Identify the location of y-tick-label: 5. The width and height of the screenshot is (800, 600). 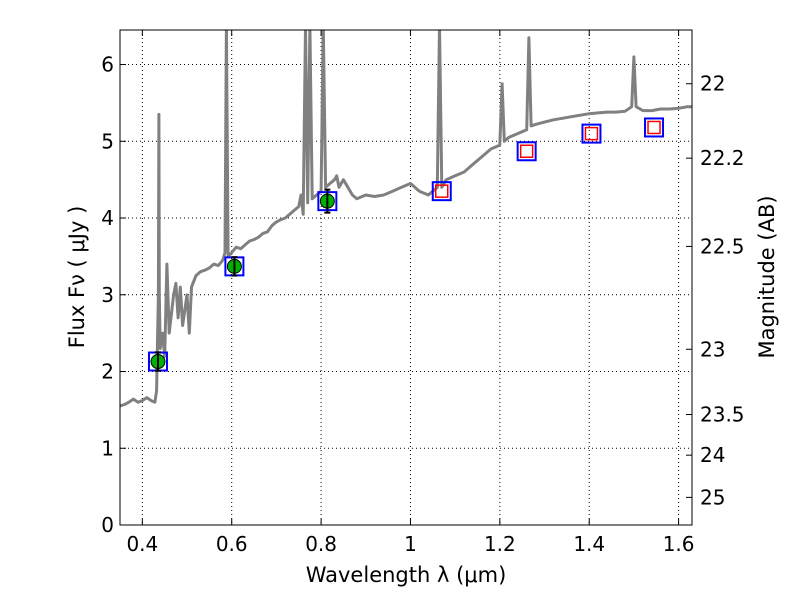
(107, 141).